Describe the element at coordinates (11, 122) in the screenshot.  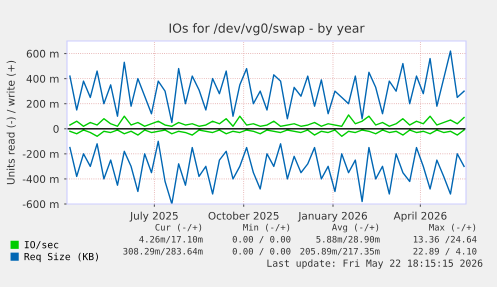
I see `y-axis-title: Units read (-) / write (+)` at that location.